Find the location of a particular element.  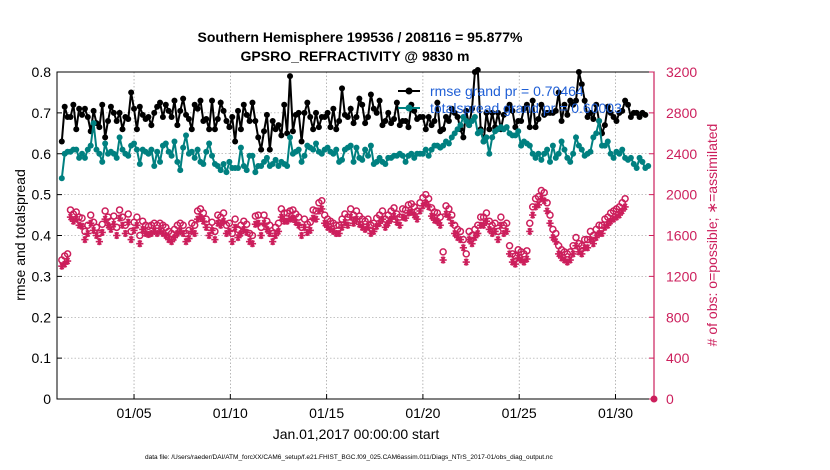

legend-rmse-label: rmse grand pr = 0.70464 is located at coordinates (507, 91).